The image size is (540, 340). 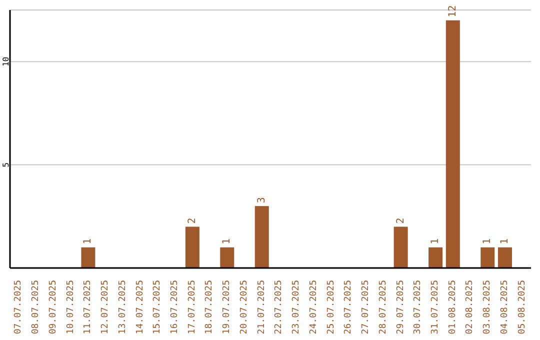 What do you see at coordinates (313, 307) in the screenshot?
I see `x-tick-label: 24.07.2025` at bounding box center [313, 307].